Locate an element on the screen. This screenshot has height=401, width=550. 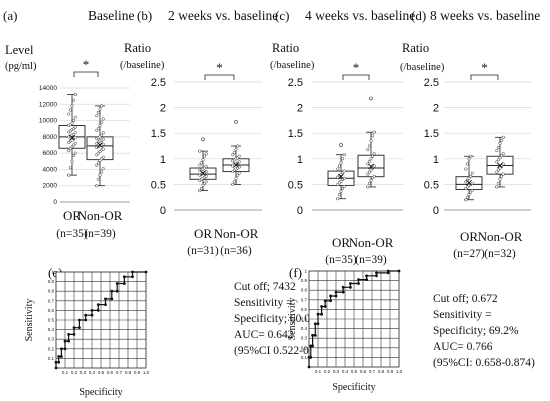
y-tick-label: 0.3 is located at coordinates (304, 338).